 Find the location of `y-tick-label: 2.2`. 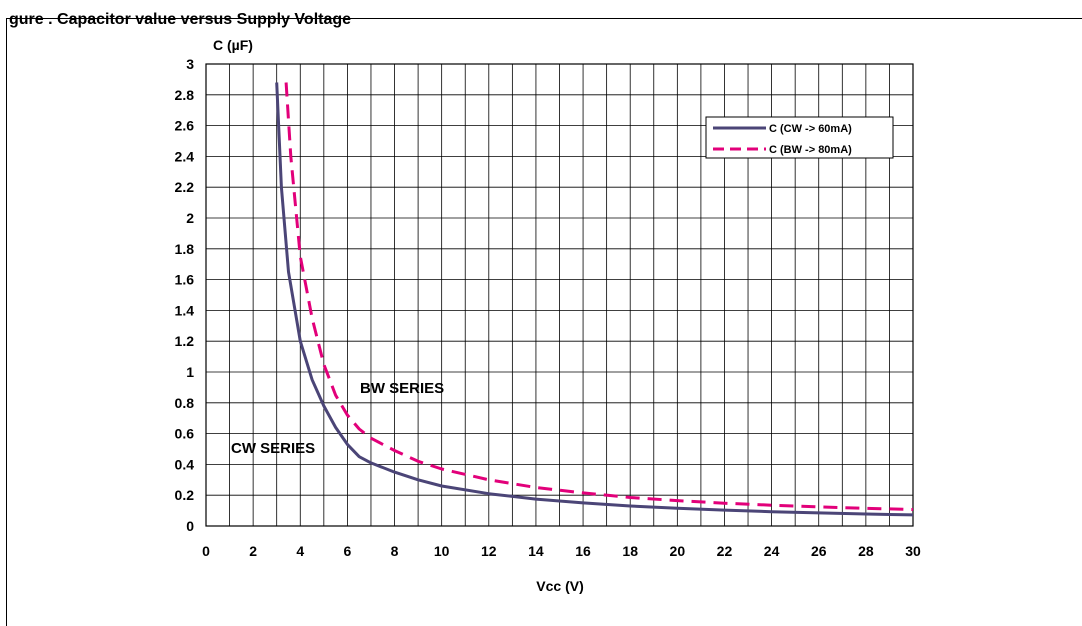

y-tick-label: 2.2 is located at coordinates (185, 187).